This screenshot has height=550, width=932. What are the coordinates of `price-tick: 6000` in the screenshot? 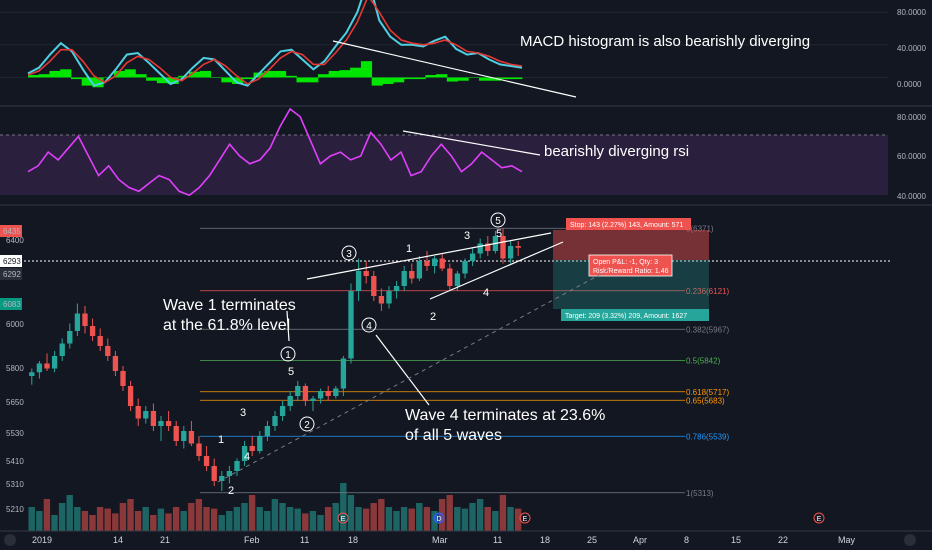 It's located at (15, 324).